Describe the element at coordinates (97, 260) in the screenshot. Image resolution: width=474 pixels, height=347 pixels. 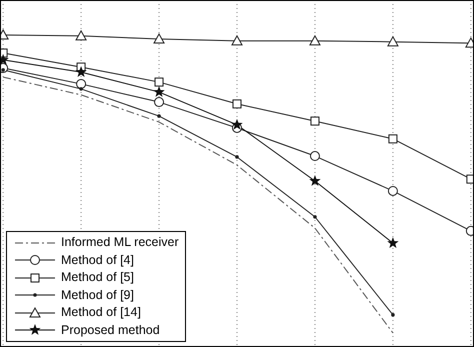
I see `legend-label: Method of [4]` at that location.